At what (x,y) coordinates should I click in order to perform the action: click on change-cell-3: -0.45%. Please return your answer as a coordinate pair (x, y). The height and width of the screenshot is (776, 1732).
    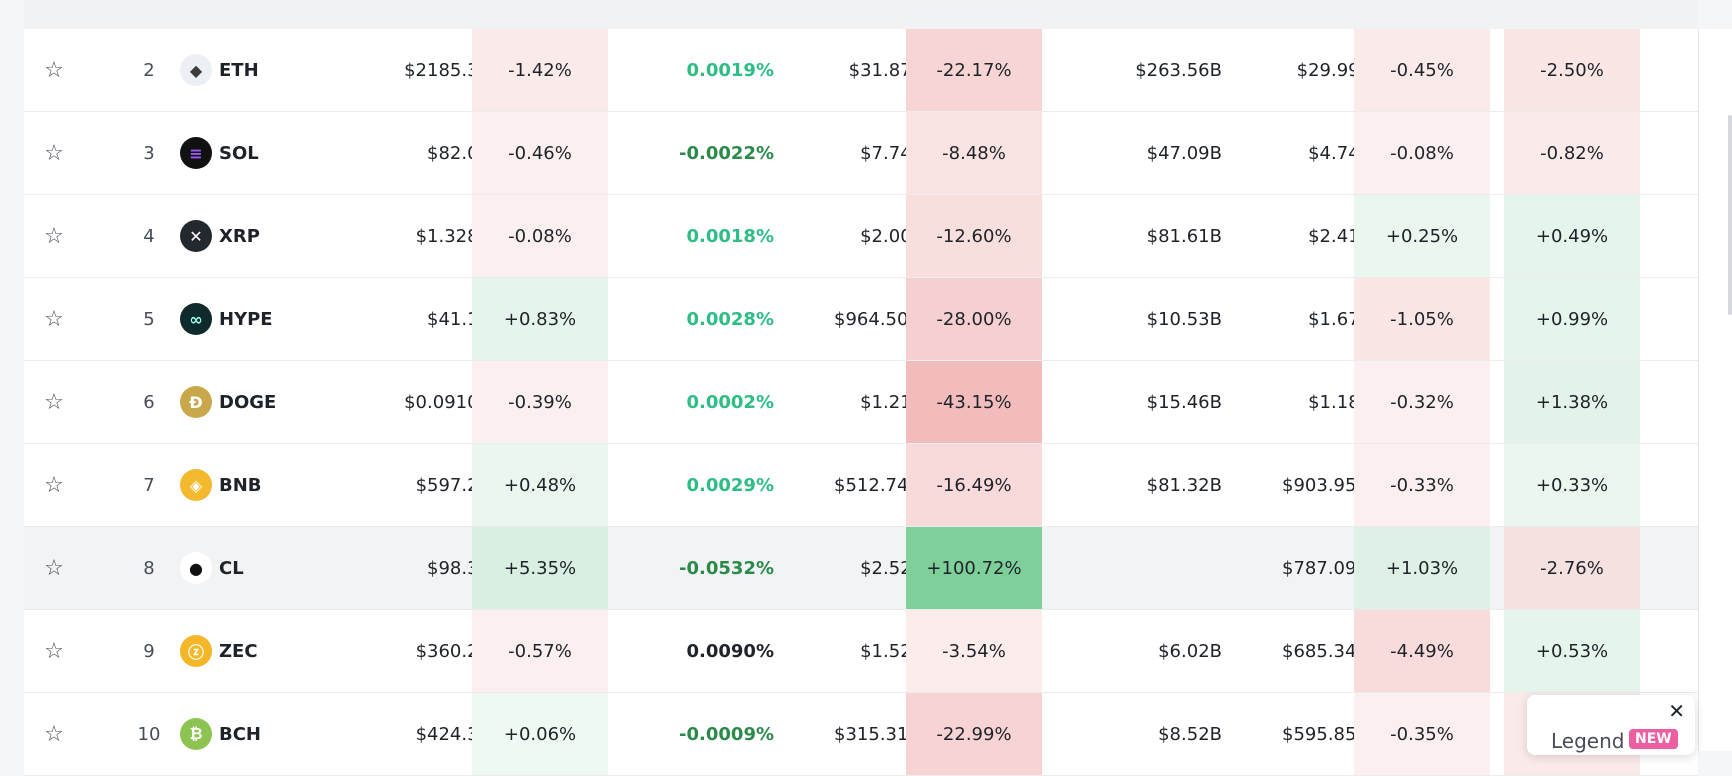
    Looking at the image, I should click on (1422, 70).